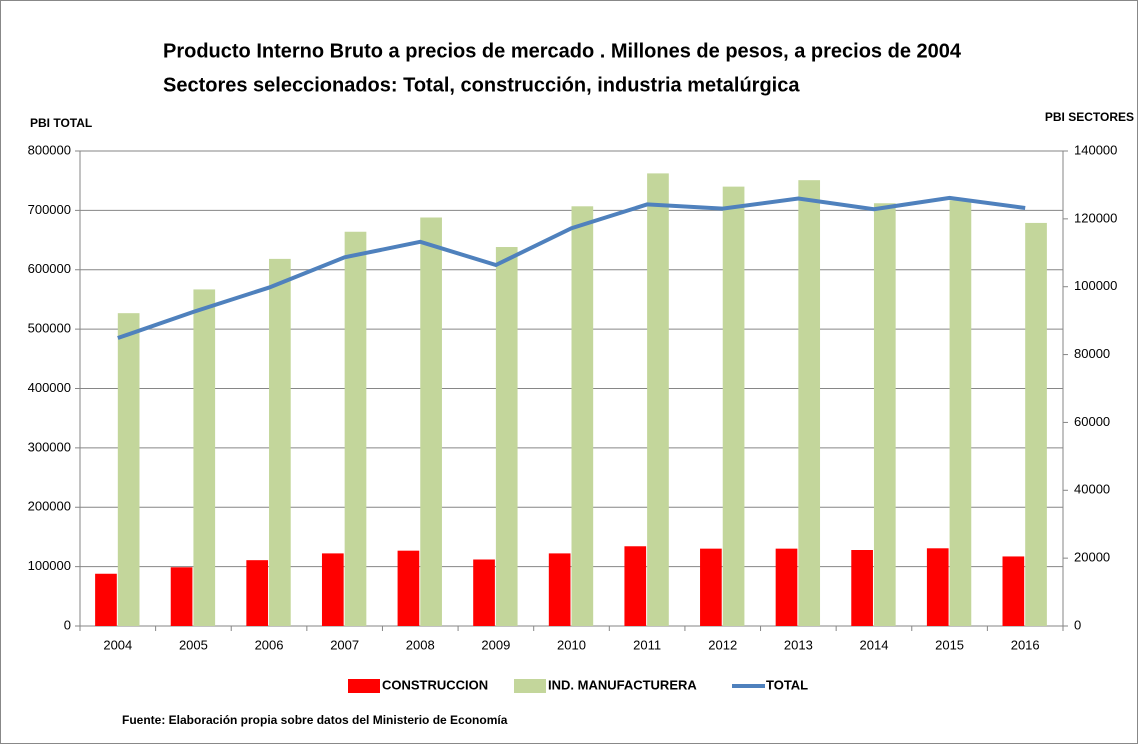  What do you see at coordinates (435, 684) in the screenshot?
I see `legend-label: CONSTRUCCION` at bounding box center [435, 684].